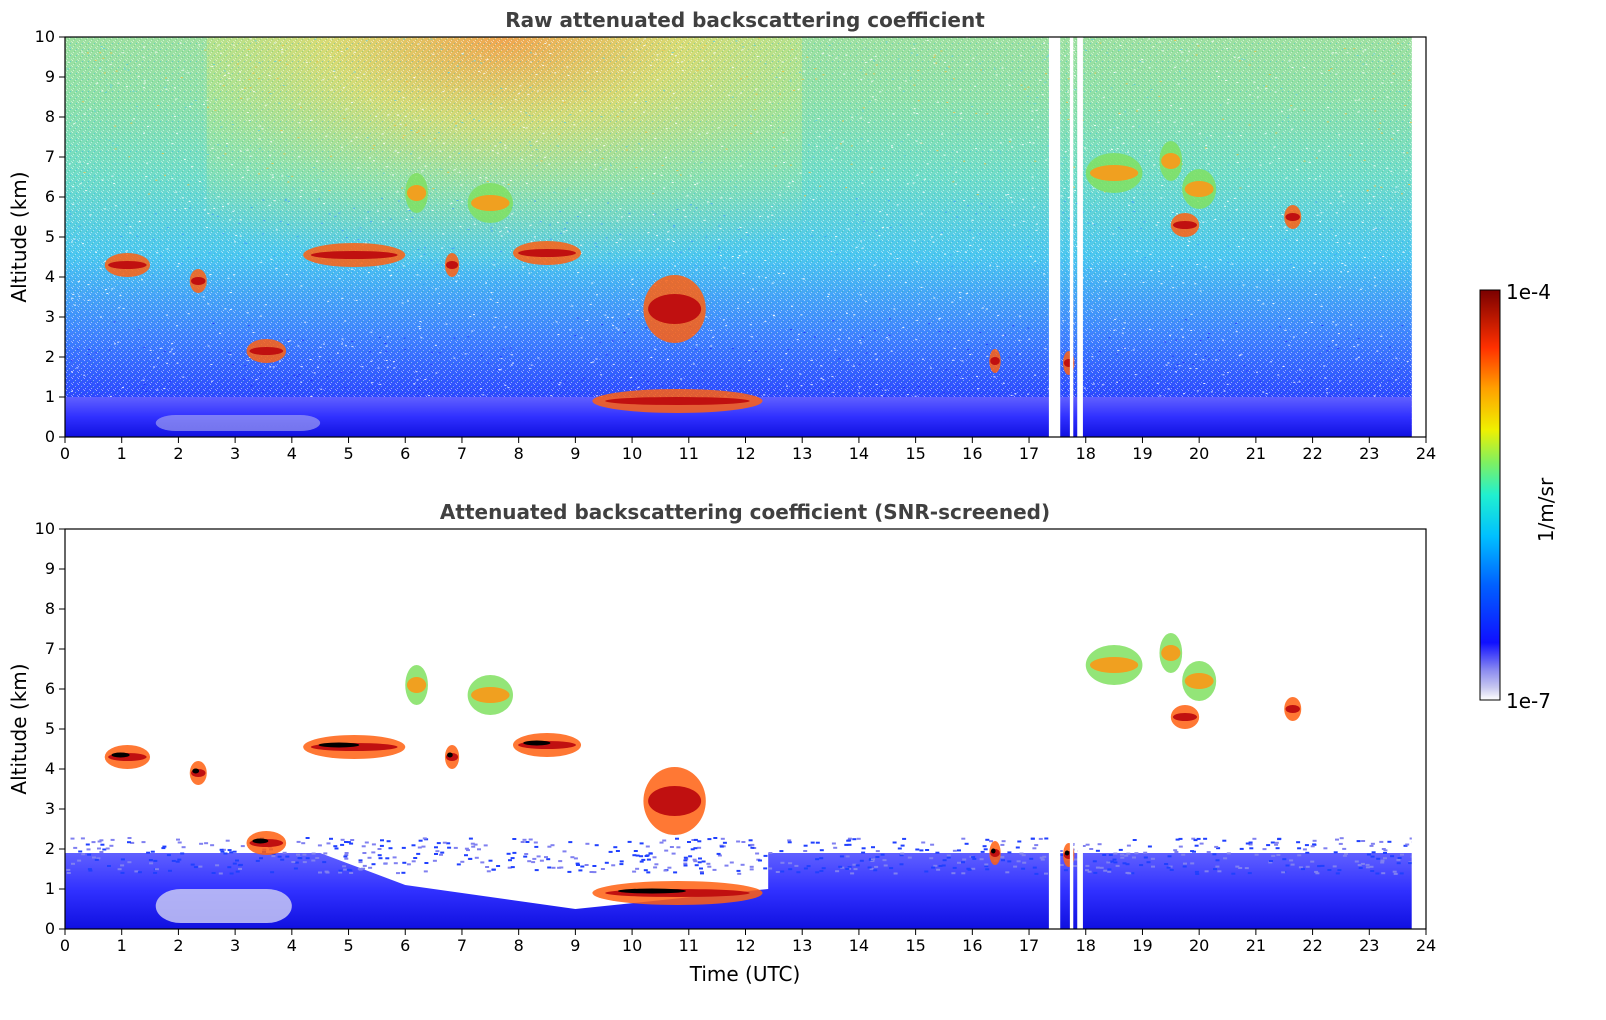 This screenshot has height=1020, width=1606. I want to click on screened-data-gap, so click(1054, 729).